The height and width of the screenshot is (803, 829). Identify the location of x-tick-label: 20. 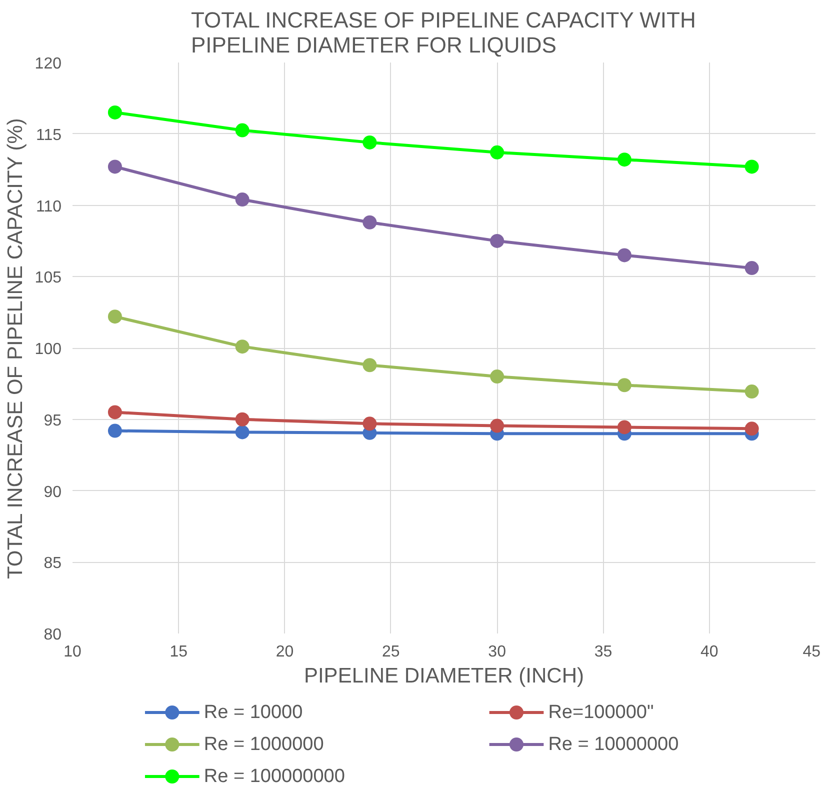
(285, 652).